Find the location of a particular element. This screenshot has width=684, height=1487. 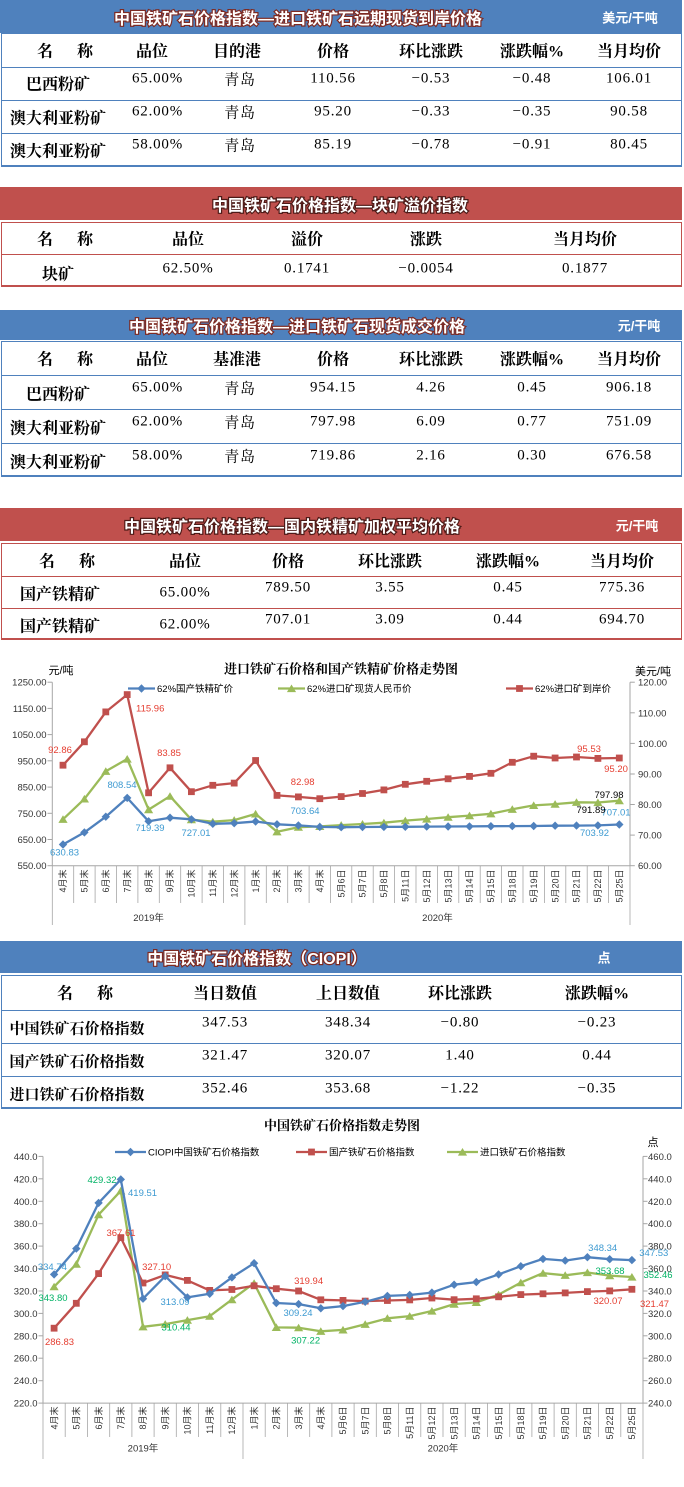

svg-text: 95.53 is located at coordinates (589, 749).